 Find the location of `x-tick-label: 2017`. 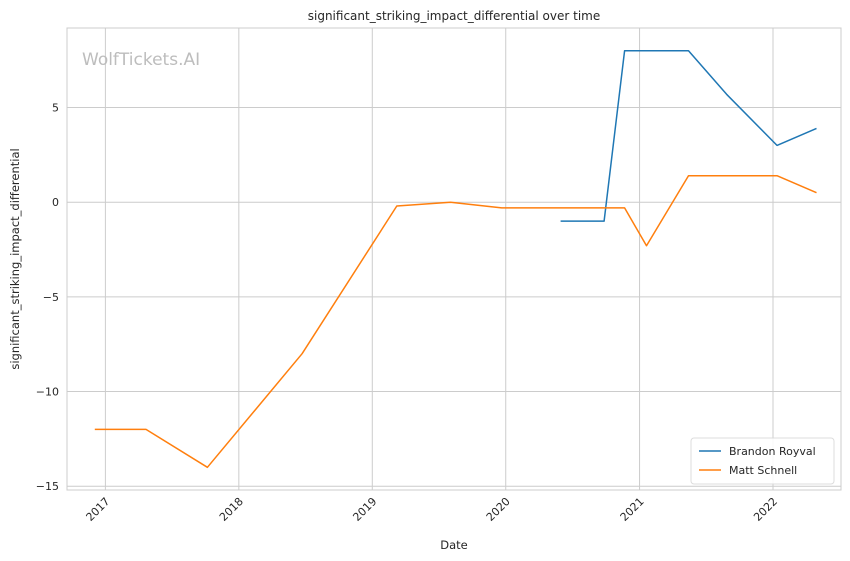

x-tick-label: 2017 is located at coordinates (98, 509).